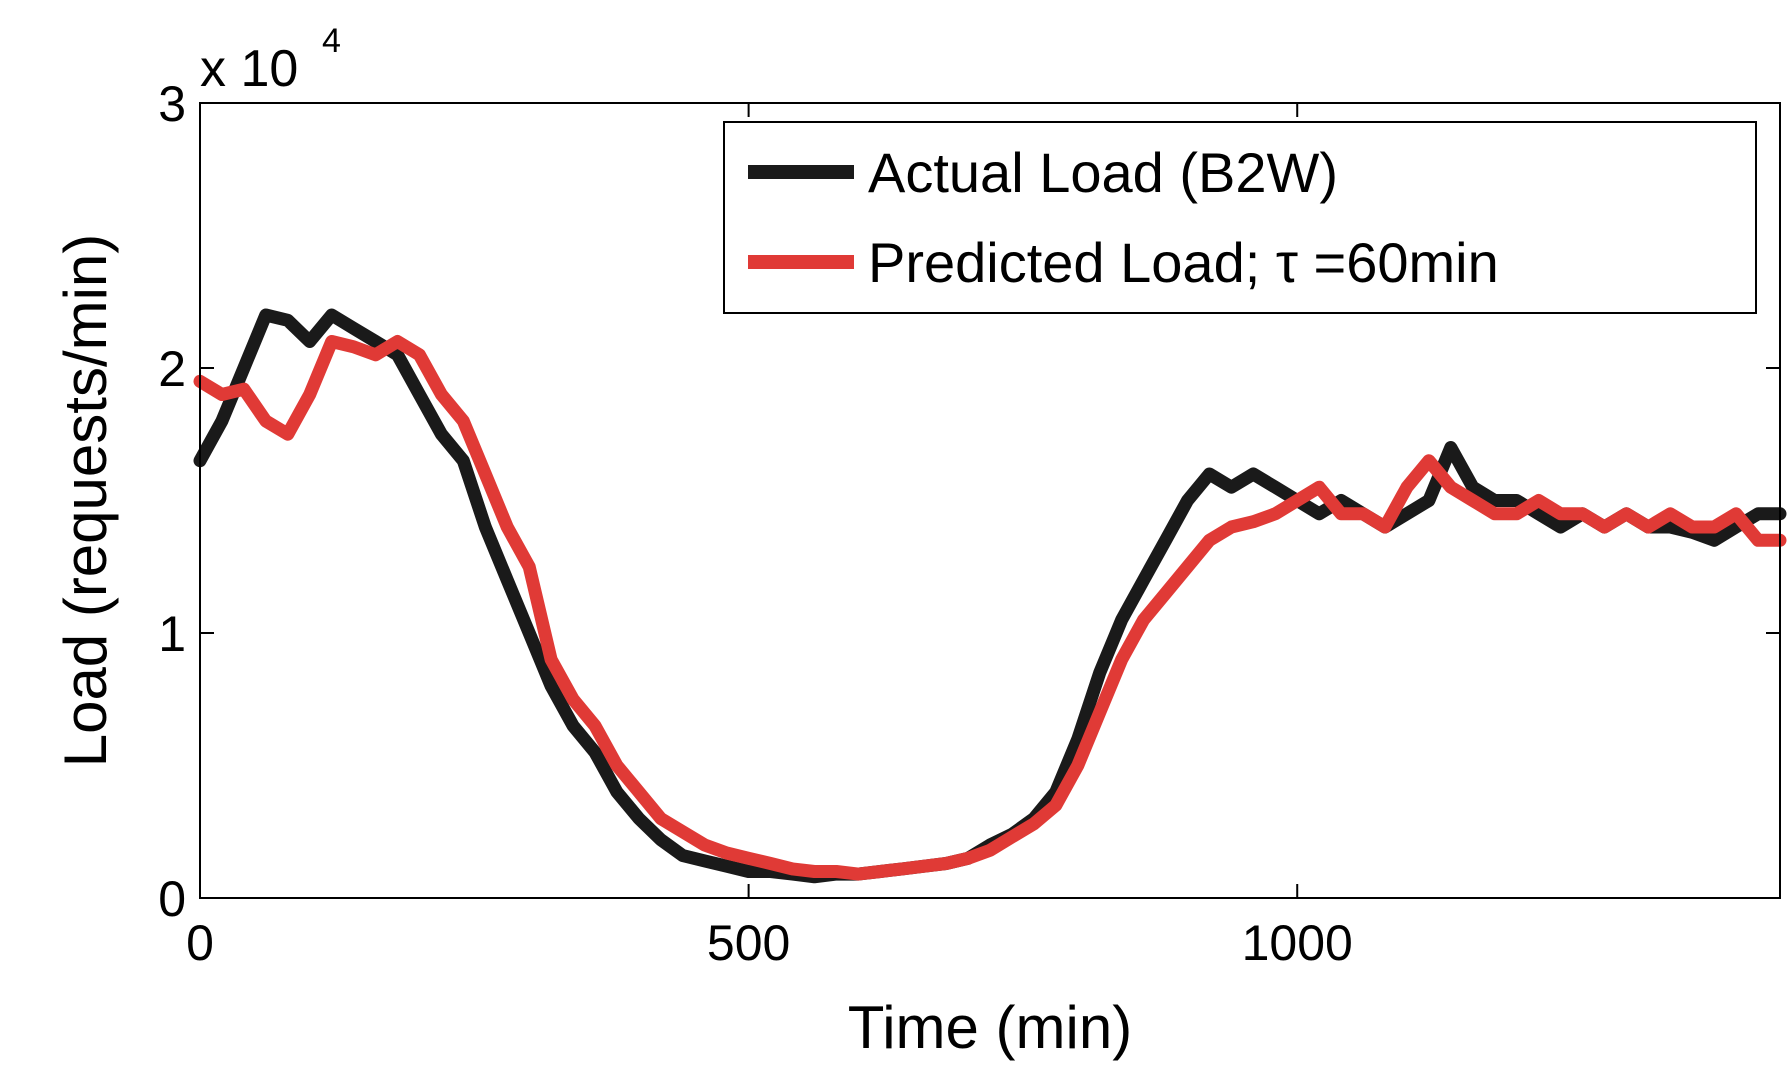  Describe the element at coordinates (172, 369) in the screenshot. I see `y-tick-label: 2` at that location.